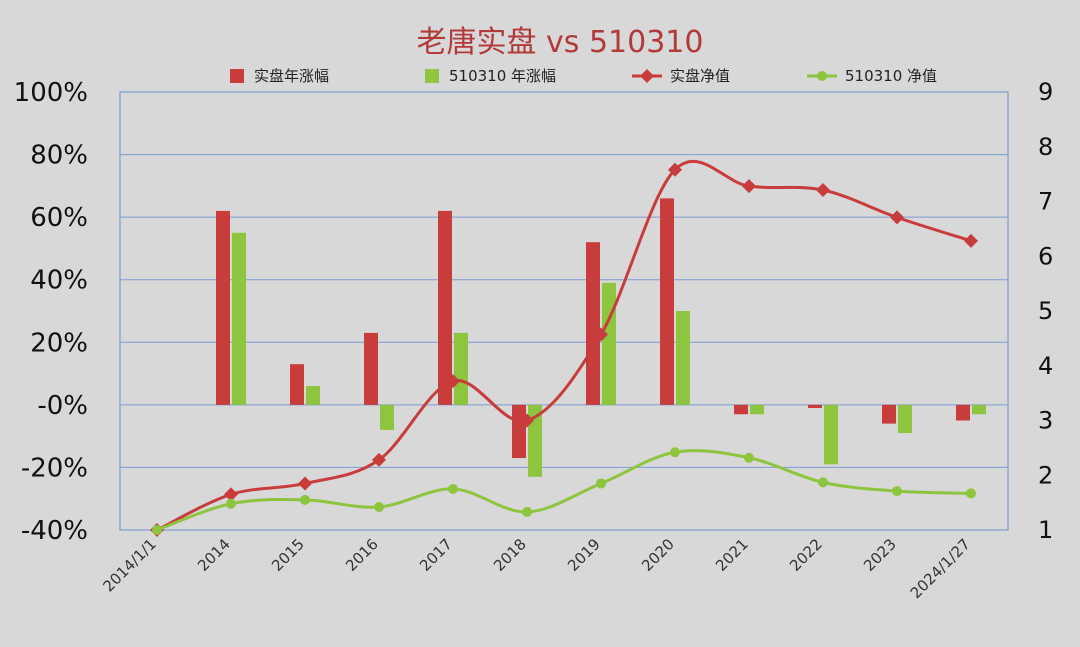 This screenshot has width=1080, height=647. I want to click on x-tick-label: 2024/1/27, so click(940, 568).